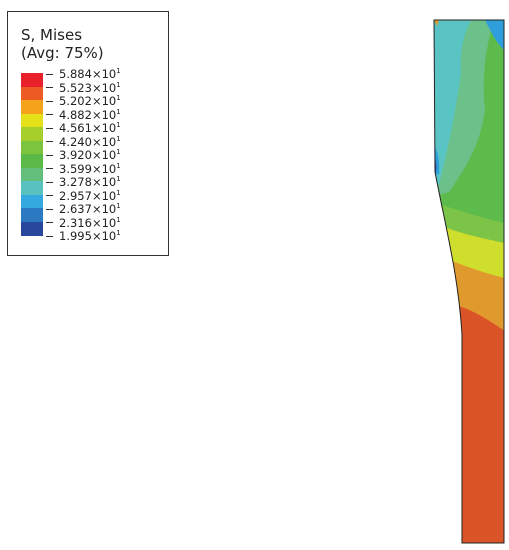 This screenshot has height=550, width=509. I want to click on legend-tick: 5.884×101, so click(83, 74).